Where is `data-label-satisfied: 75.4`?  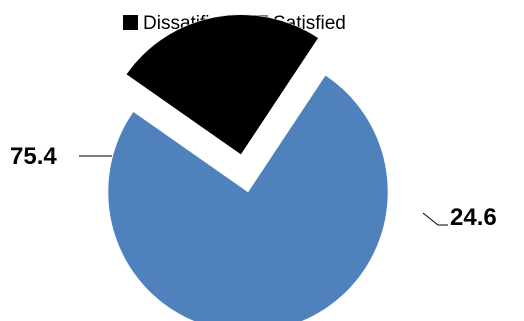
data-label-satisfied: 75.4 is located at coordinates (33, 156).